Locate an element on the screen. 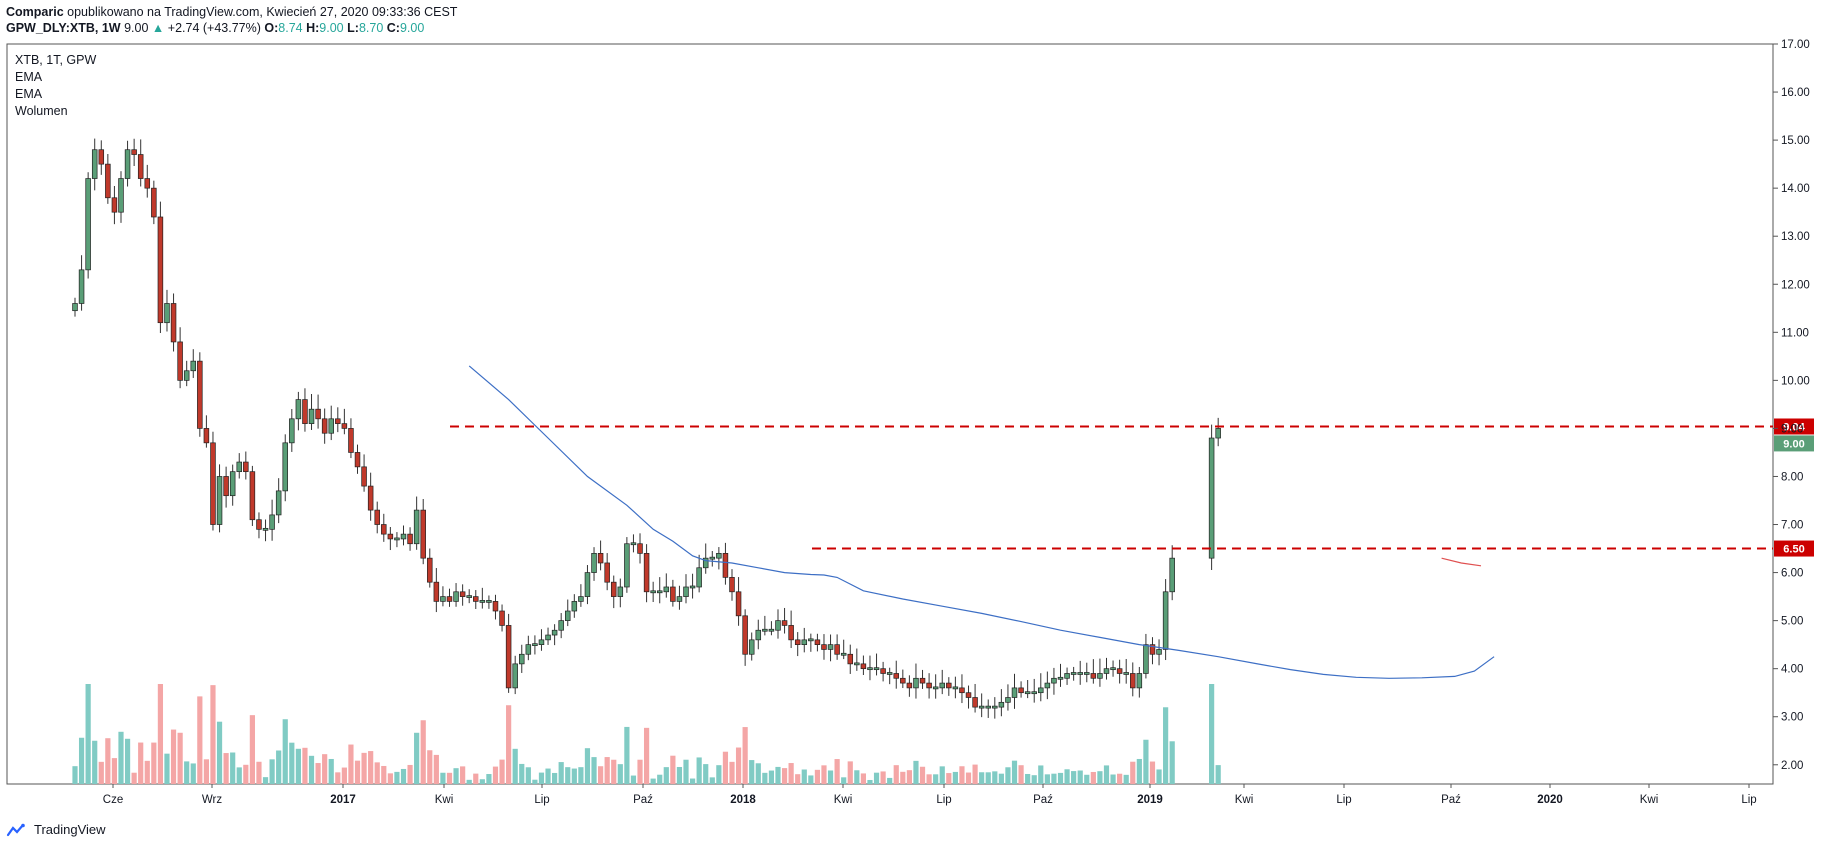 The width and height of the screenshot is (1828, 849). y-tick-label: 7.00 is located at coordinates (1792, 526).